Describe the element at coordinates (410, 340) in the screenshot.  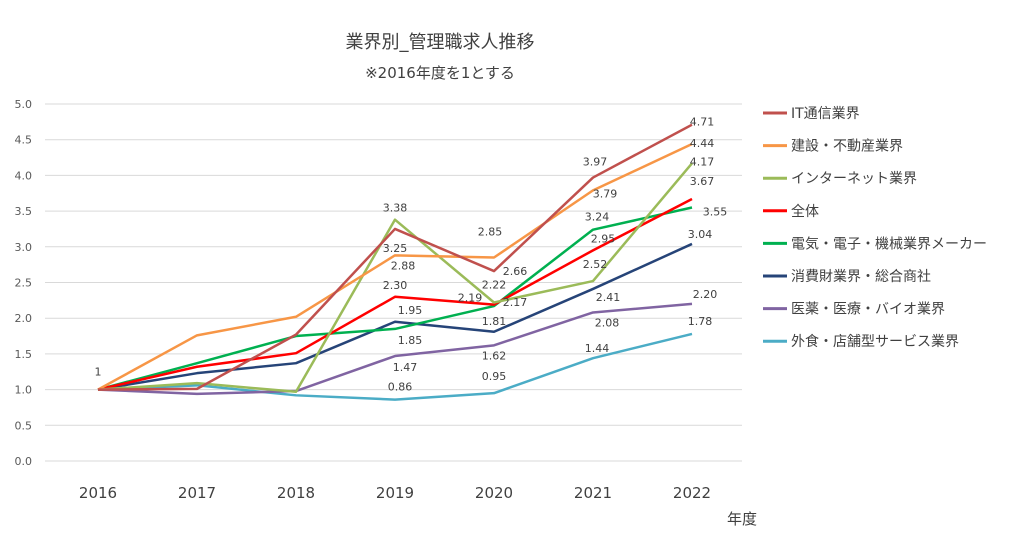
I see `data-label: 1.85` at that location.